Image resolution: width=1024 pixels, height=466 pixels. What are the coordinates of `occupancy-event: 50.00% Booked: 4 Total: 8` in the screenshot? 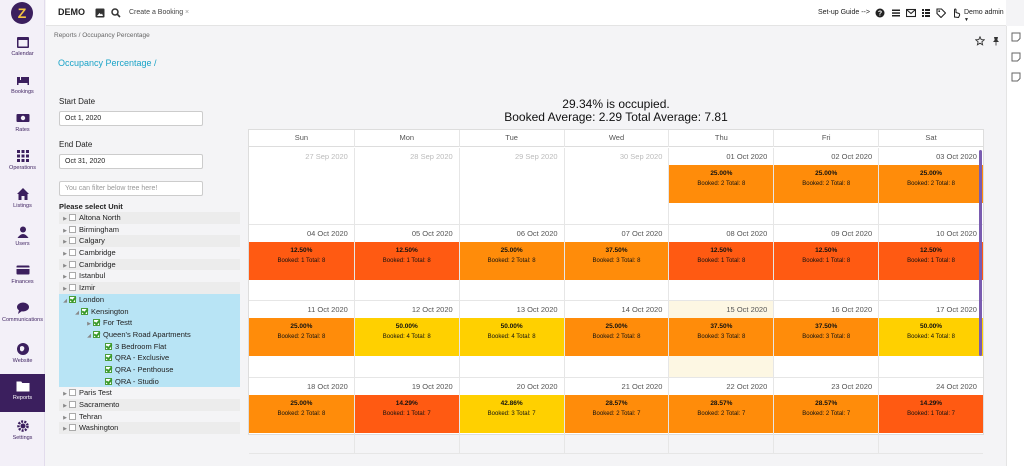 It's located at (511, 337).